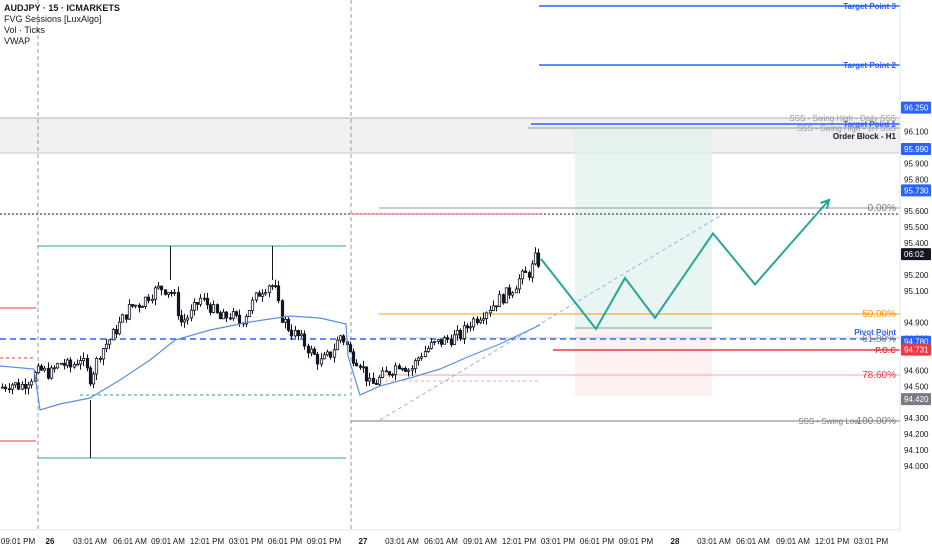 The height and width of the screenshot is (555, 932). What do you see at coordinates (441, 541) in the screenshot?
I see `x-tick-label-11: 06:01 AM` at bounding box center [441, 541].